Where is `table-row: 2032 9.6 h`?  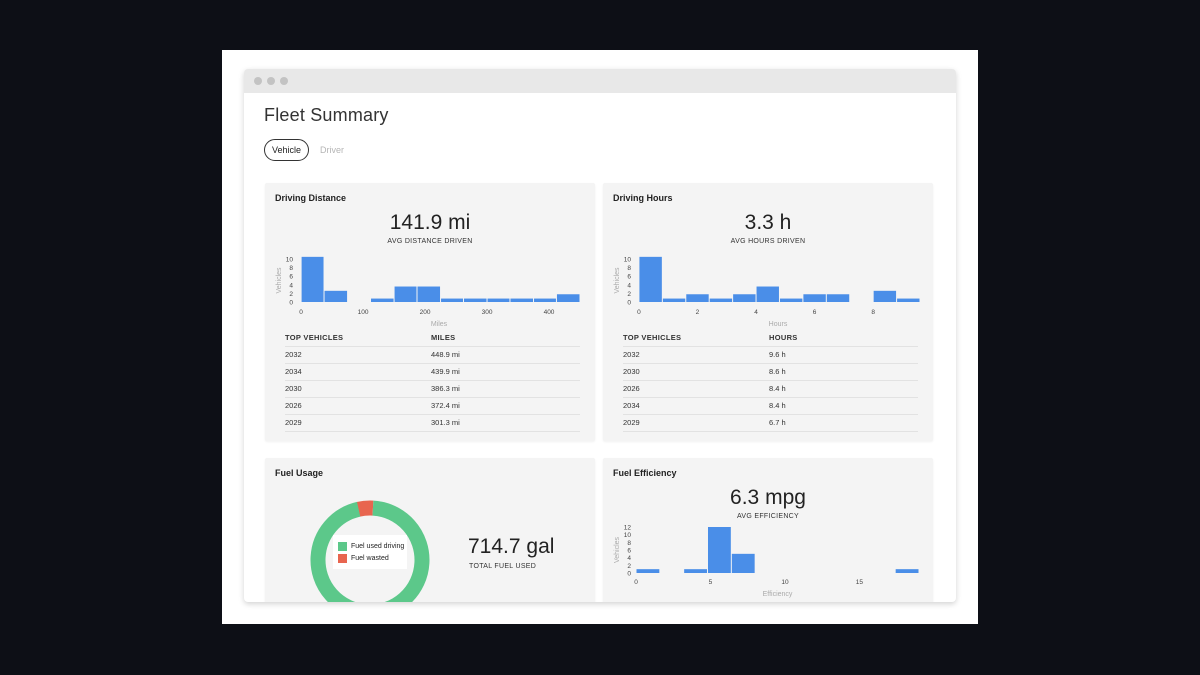
table-row: 2032 9.6 h is located at coordinates (770, 355).